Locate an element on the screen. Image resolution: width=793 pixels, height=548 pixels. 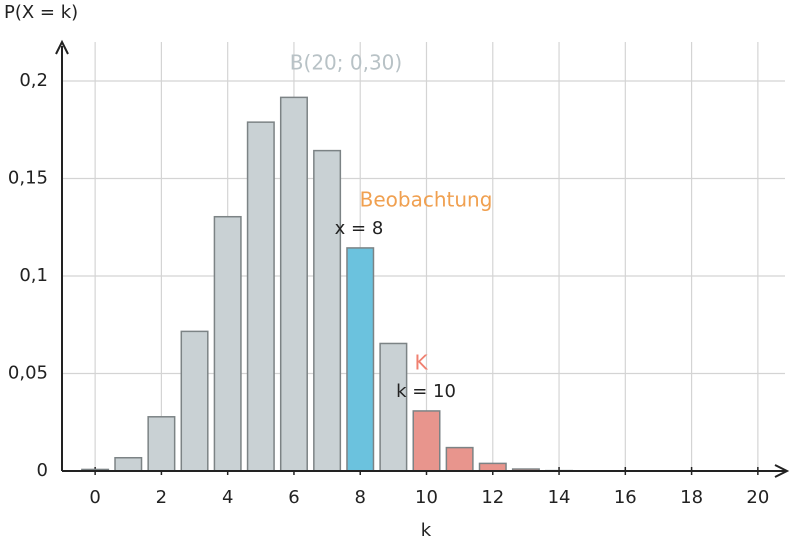
y-tick-label: 0,15 is located at coordinates (28, 178).